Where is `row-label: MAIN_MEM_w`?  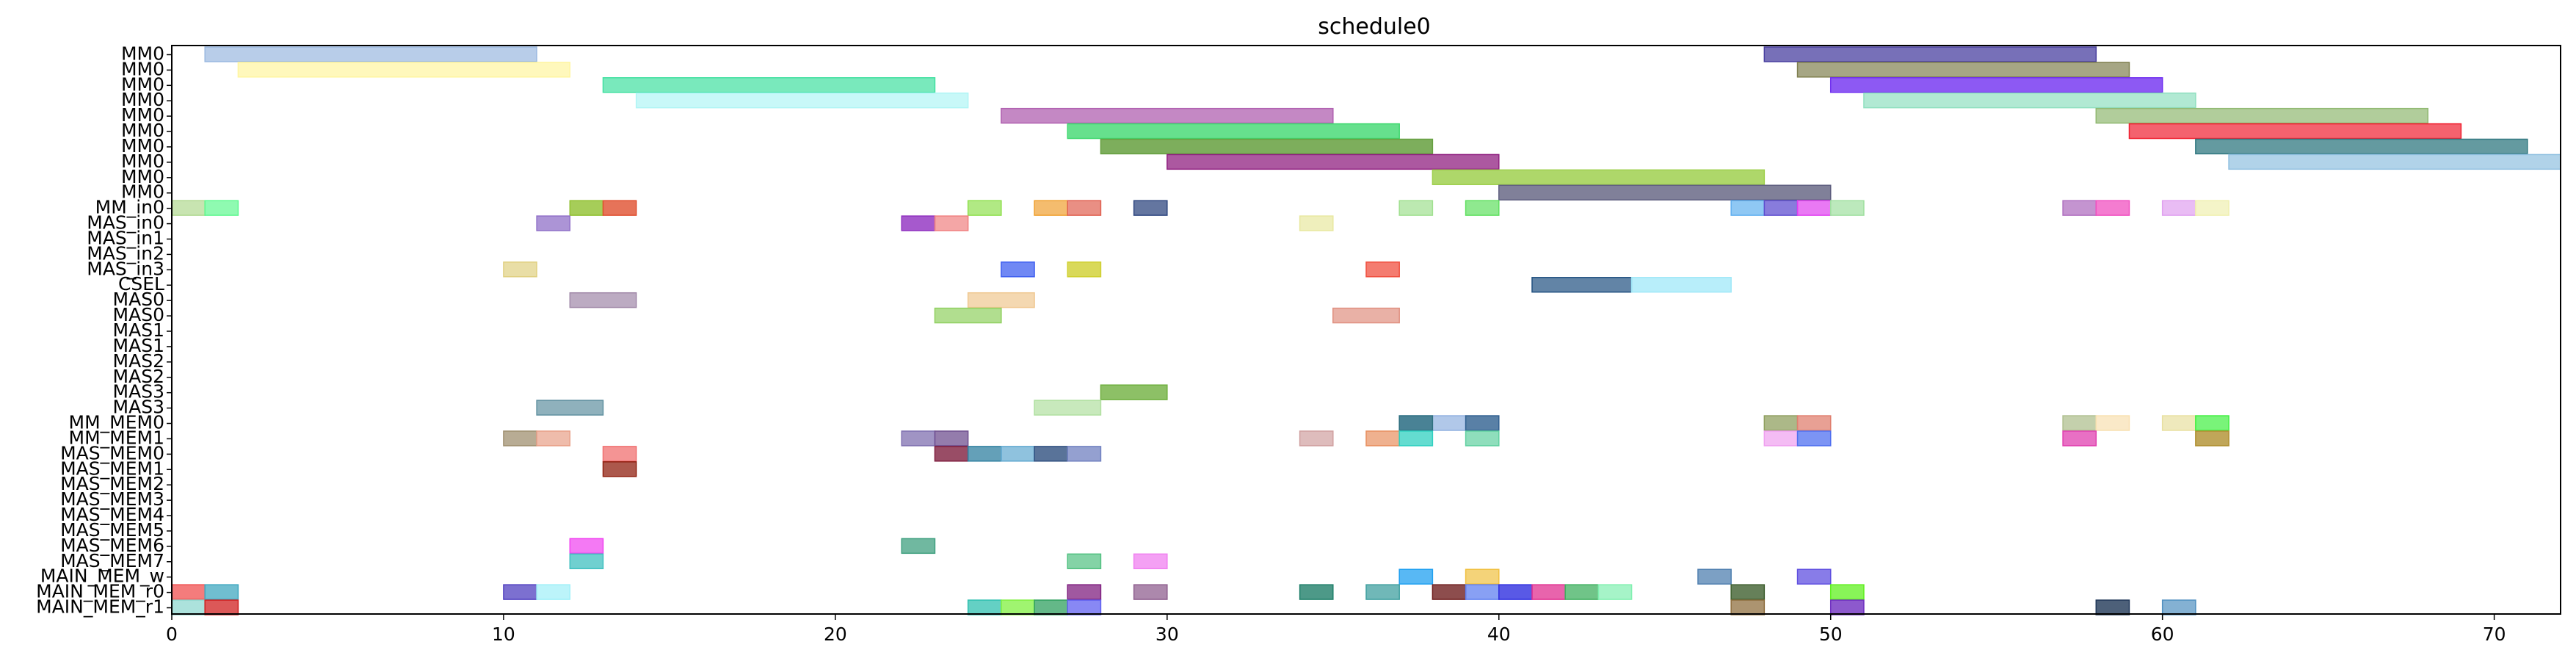 row-label: MAIN_MEM_w is located at coordinates (102, 576).